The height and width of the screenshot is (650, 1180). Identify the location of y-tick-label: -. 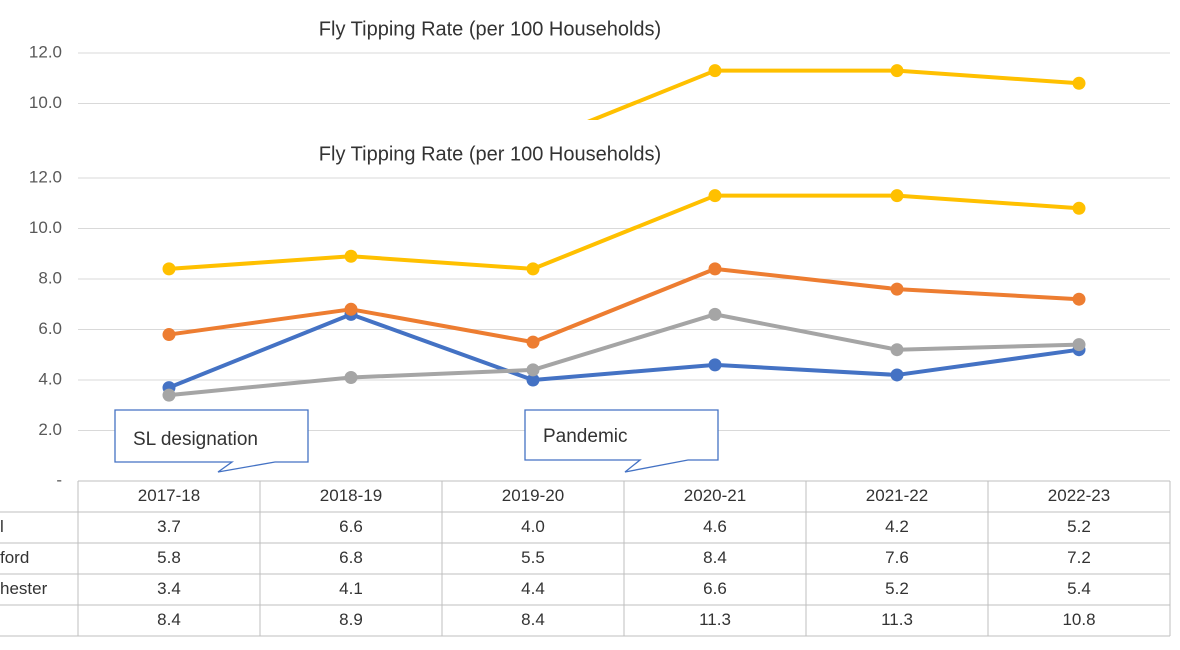
(59, 479).